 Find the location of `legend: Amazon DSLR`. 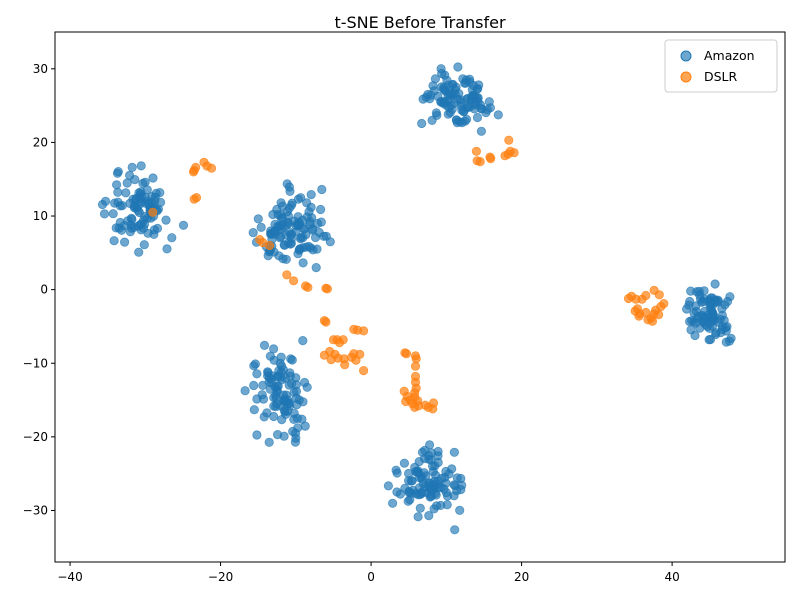

legend: Amazon DSLR is located at coordinates (721, 66).